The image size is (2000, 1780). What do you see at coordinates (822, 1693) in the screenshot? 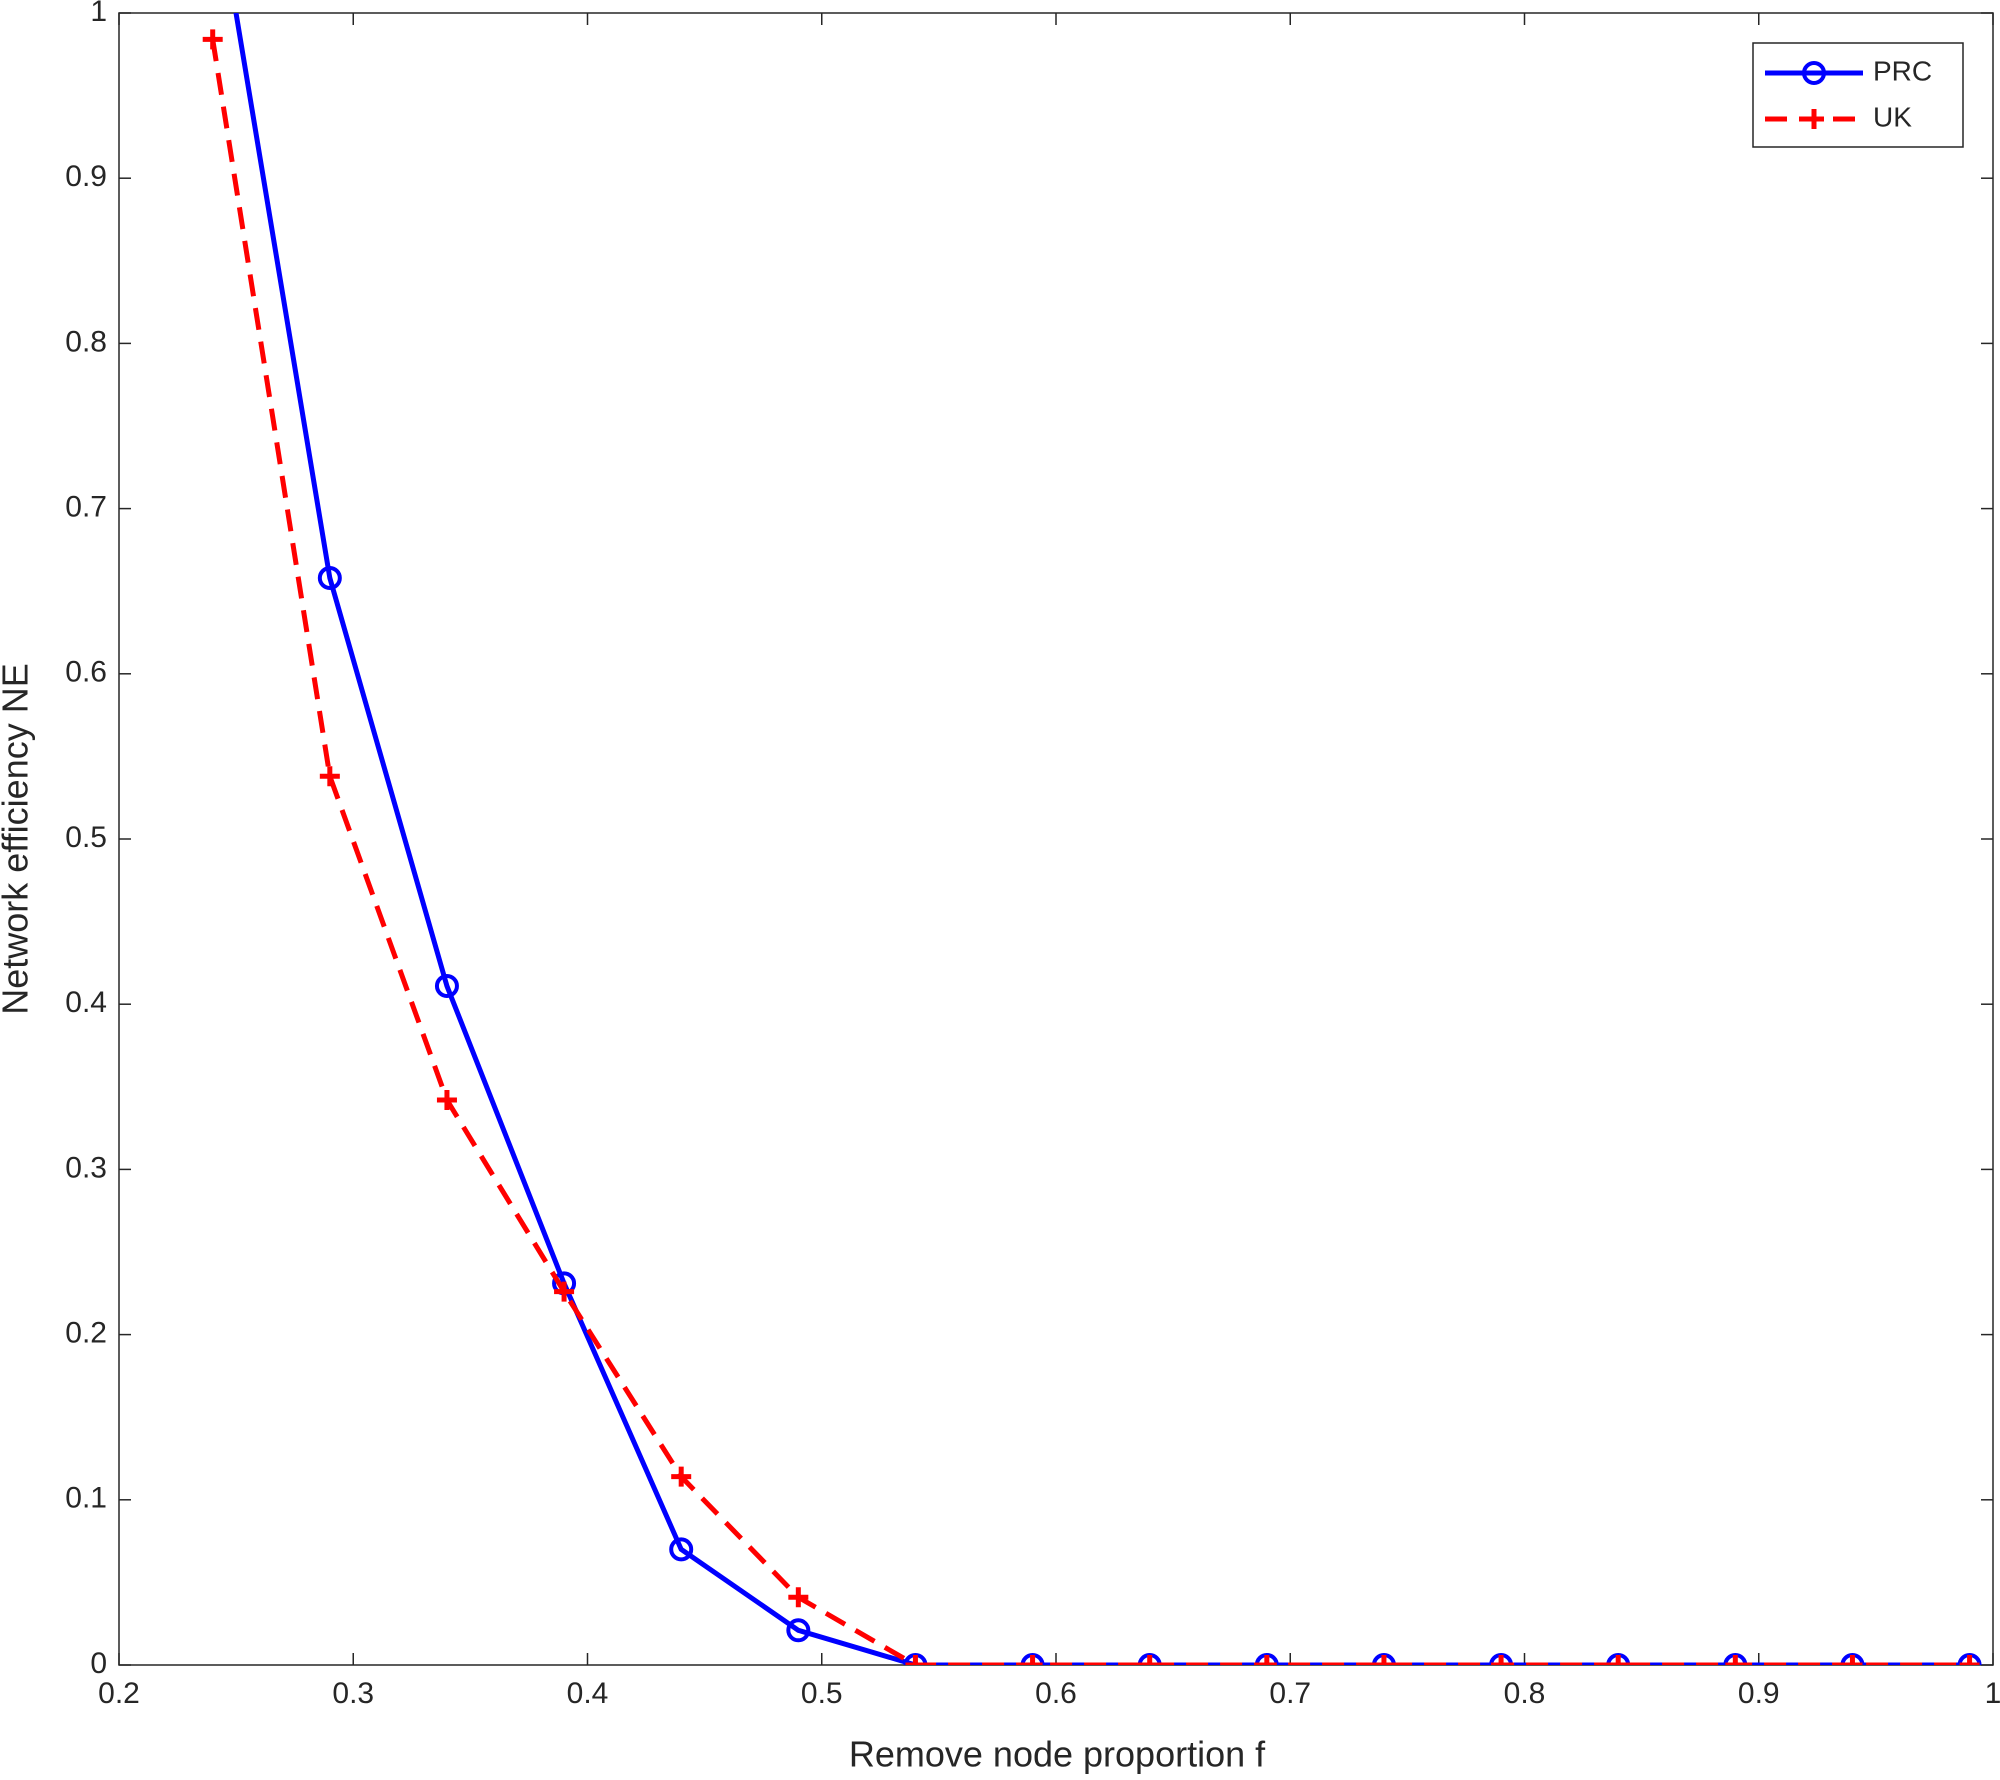
I see `x-tick-label: 0.5` at bounding box center [822, 1693].